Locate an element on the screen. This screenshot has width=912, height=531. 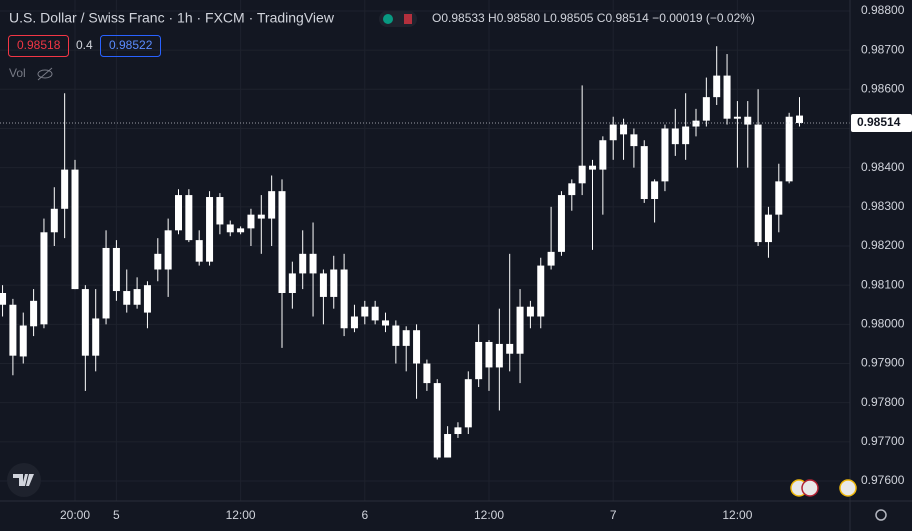
hide-icon is located at coordinates (45, 74).